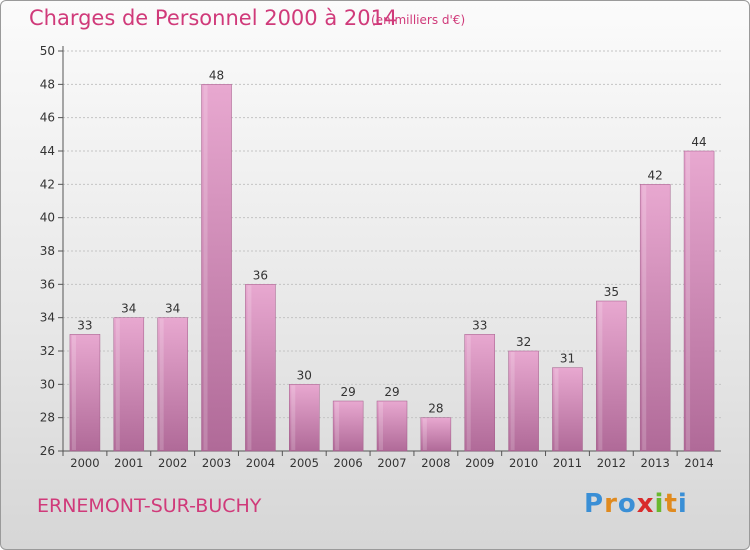 Image resolution: width=750 pixels, height=550 pixels. What do you see at coordinates (47, 118) in the screenshot?
I see `y-tick-label: 46` at bounding box center [47, 118].